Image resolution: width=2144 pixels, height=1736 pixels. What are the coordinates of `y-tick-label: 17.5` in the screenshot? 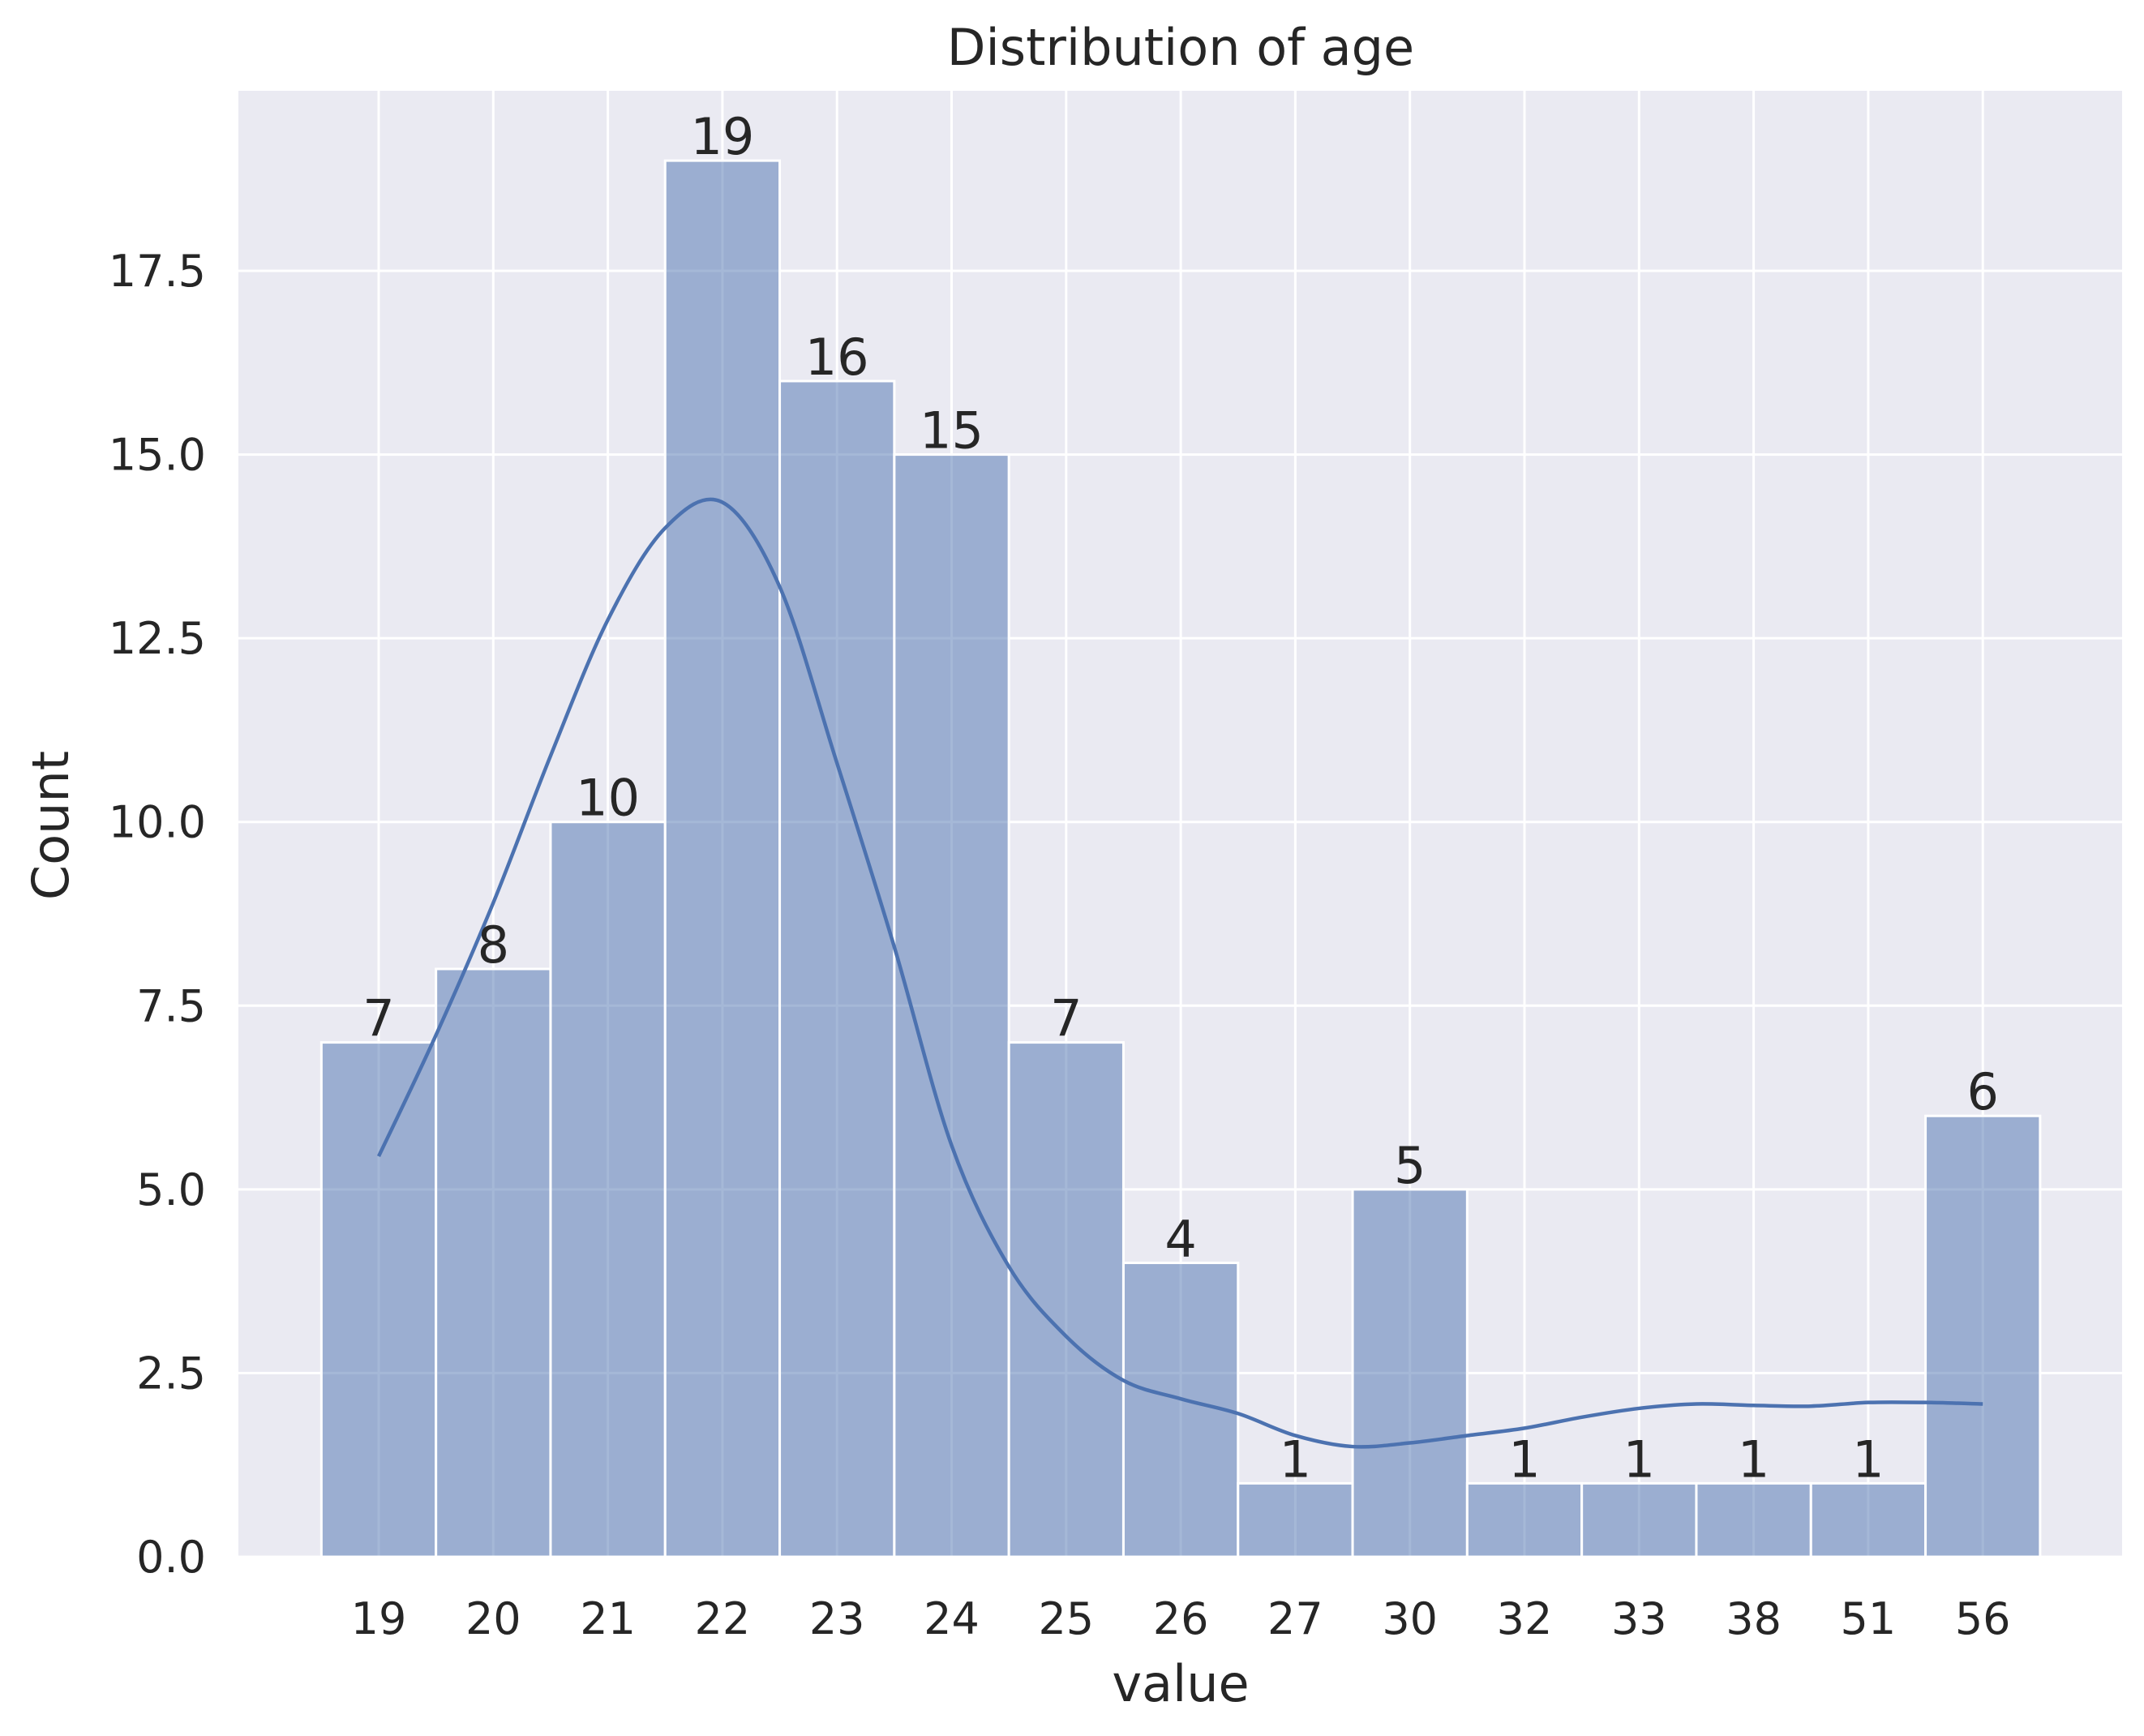 It's located at (157, 272).